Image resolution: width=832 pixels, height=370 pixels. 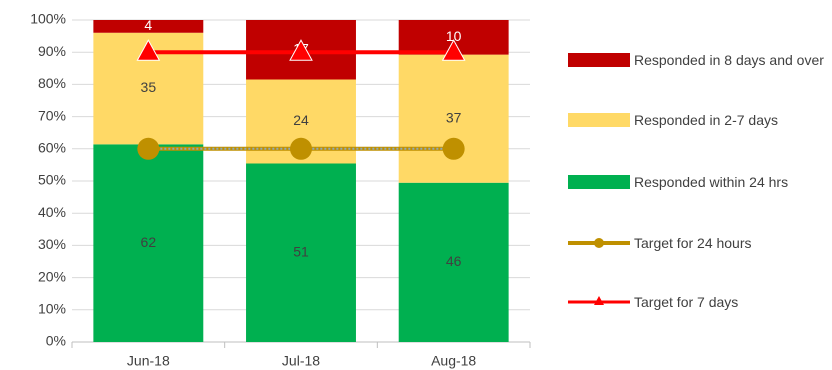 I want to click on legend-item: Responded in 2-7 days, so click(x=698, y=120).